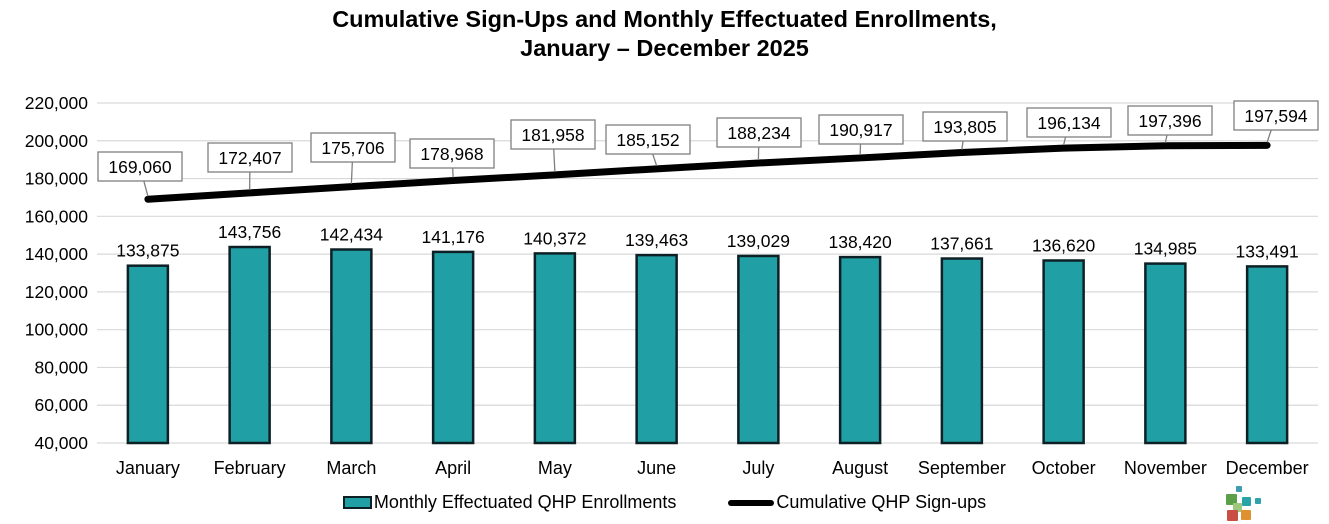  I want to click on bar-value-label: 133,491, so click(1266, 251).